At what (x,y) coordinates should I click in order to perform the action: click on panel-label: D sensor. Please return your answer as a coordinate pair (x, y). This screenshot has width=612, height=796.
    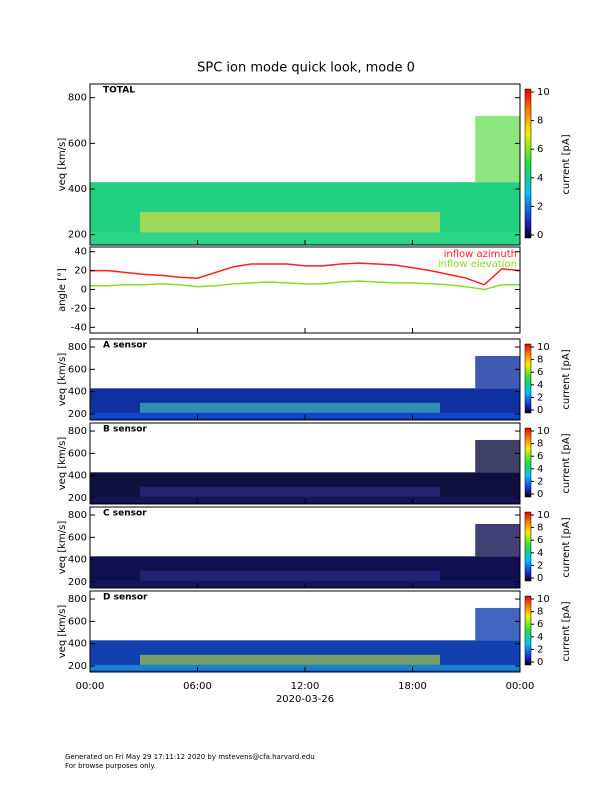
    Looking at the image, I should click on (125, 598).